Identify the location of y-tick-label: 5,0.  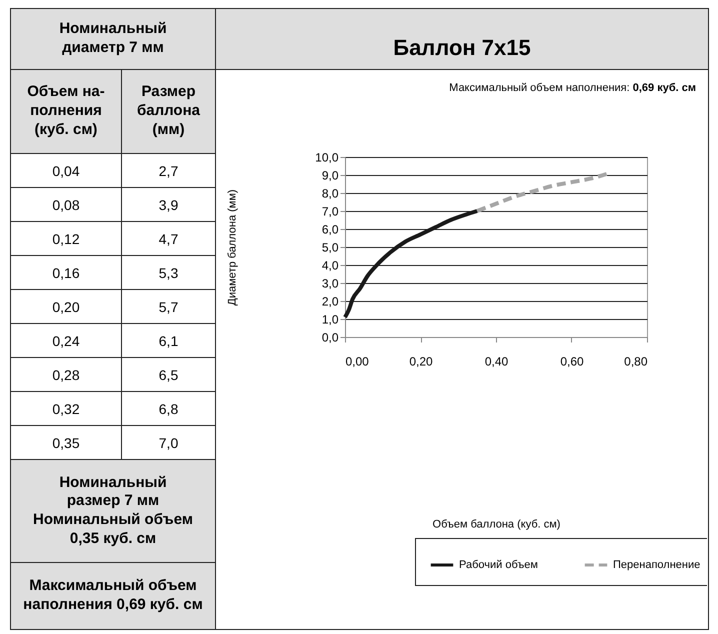
(330, 247).